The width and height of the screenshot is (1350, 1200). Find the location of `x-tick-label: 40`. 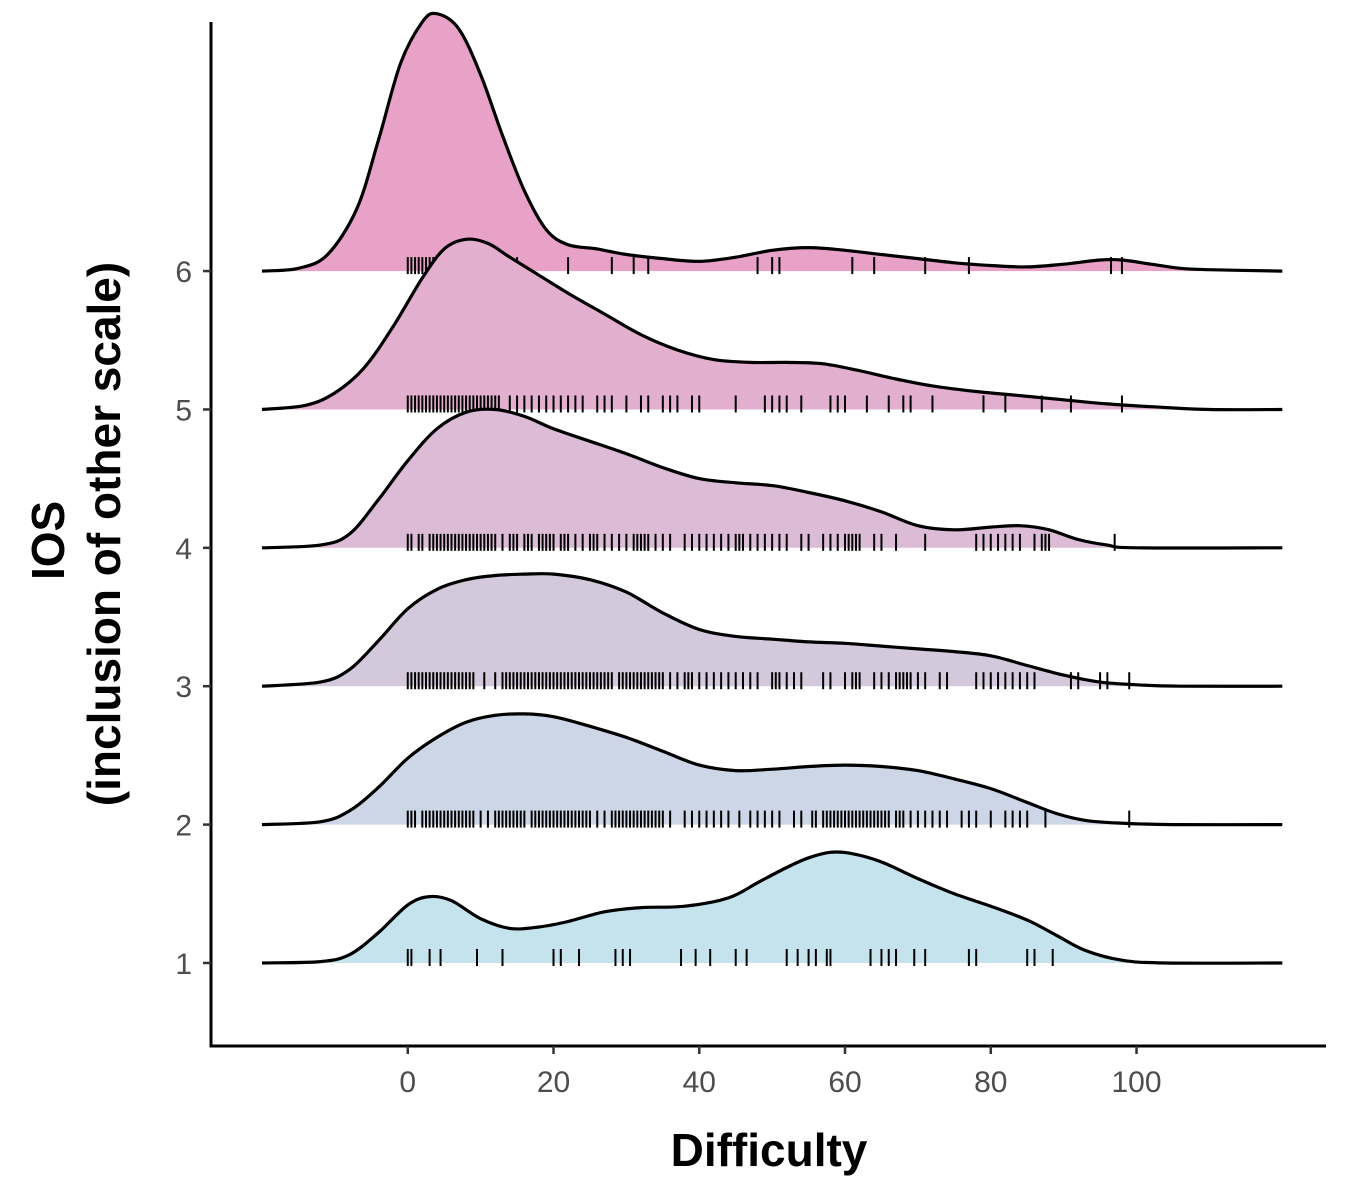

x-tick-label: 40 is located at coordinates (699, 1082).